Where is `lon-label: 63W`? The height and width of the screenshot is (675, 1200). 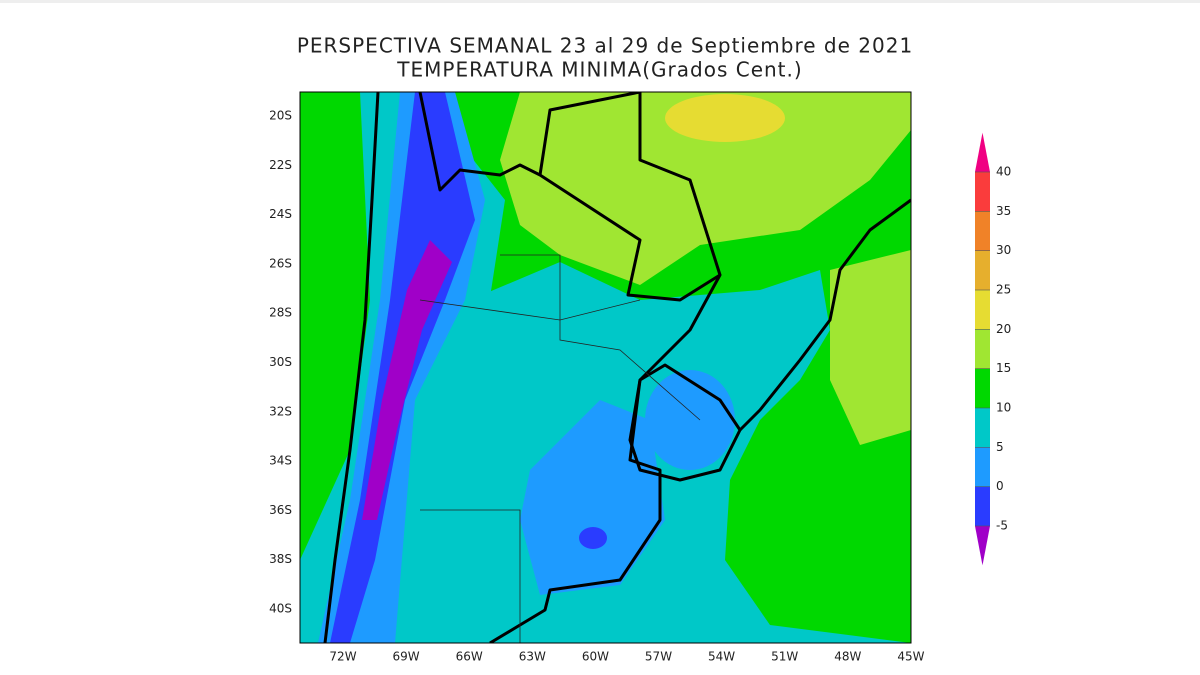 lon-label: 63W is located at coordinates (532, 657).